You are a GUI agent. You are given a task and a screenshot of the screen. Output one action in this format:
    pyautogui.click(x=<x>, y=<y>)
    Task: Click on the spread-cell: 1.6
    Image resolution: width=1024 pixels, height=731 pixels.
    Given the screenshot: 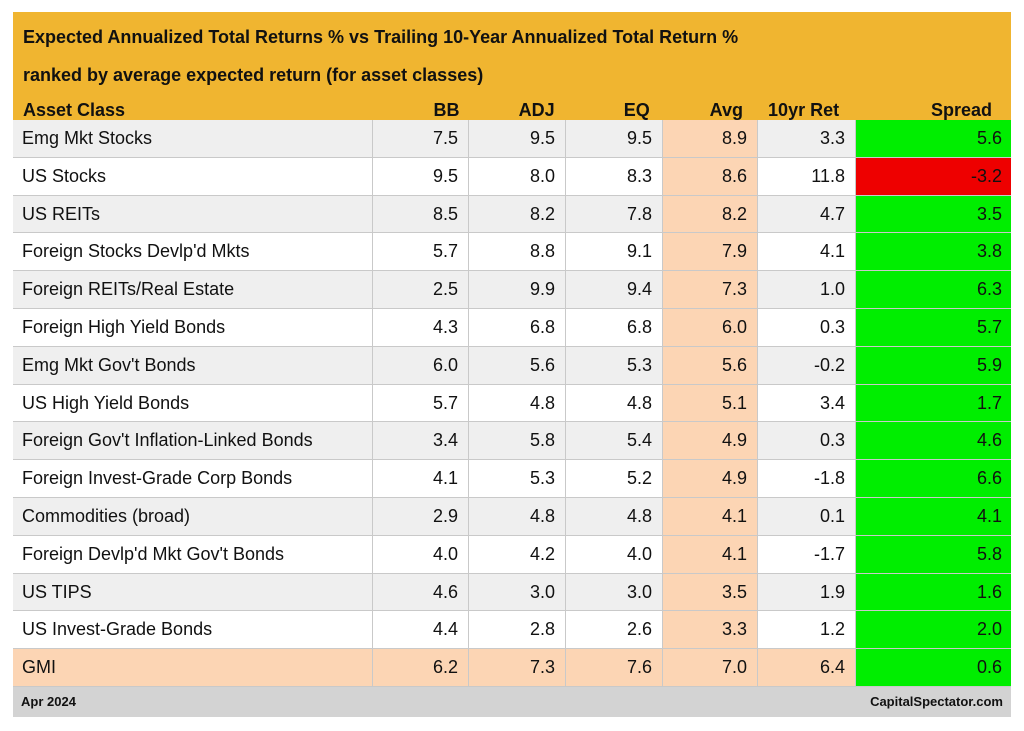 What is the action you would take?
    pyautogui.click(x=933, y=592)
    